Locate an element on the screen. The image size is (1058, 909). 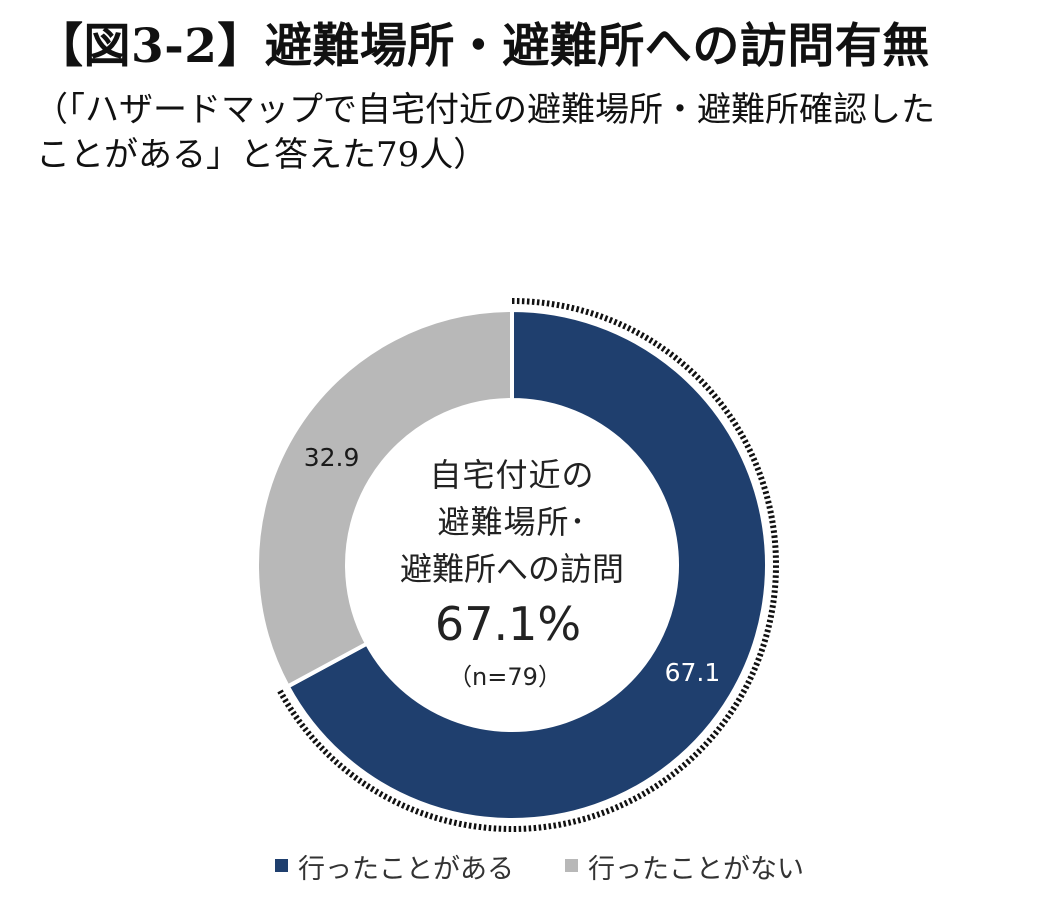
data-labels: 67.1 32.9 is located at coordinates (512, 565).